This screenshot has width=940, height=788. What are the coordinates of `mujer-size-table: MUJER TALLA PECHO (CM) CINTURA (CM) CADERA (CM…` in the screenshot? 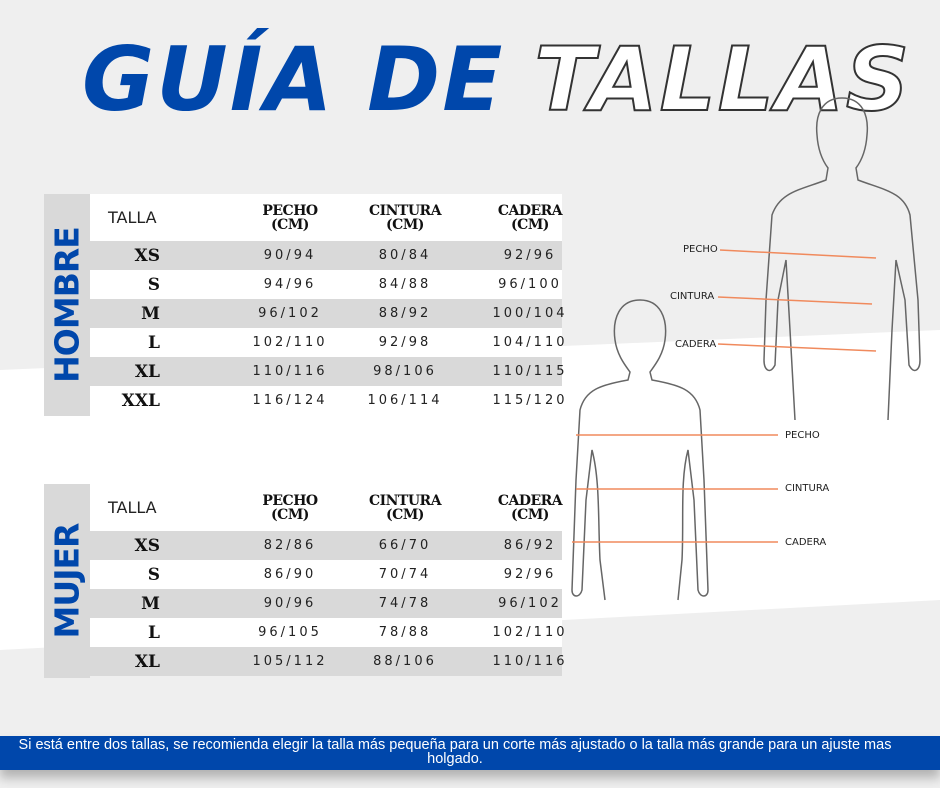 It's located at (304, 581).